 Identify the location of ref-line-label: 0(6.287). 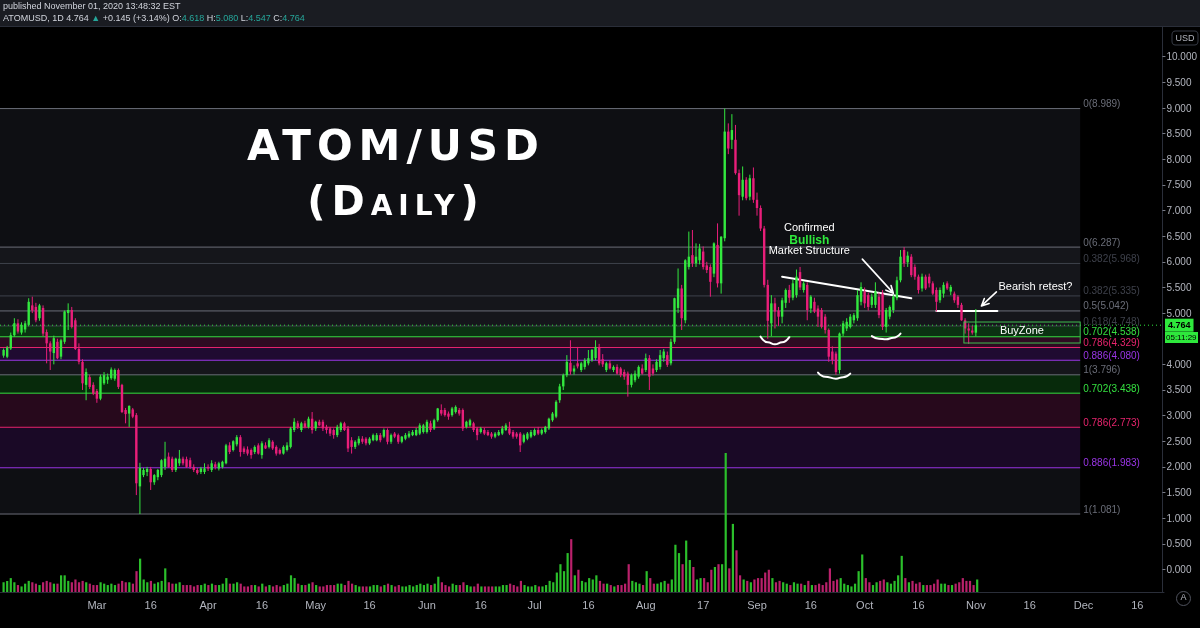
(1102, 242).